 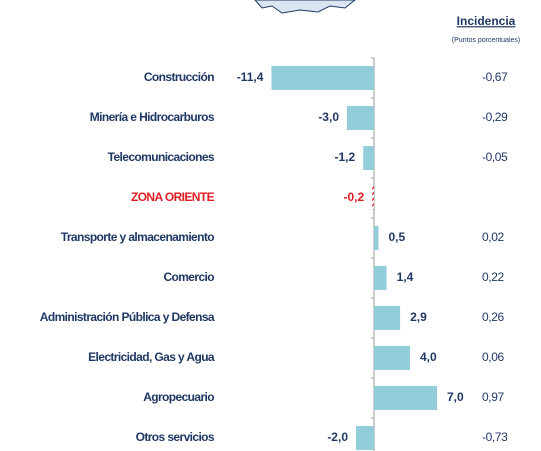 I want to click on category-label: Transporte y almacenamiento, so click(x=137, y=237).